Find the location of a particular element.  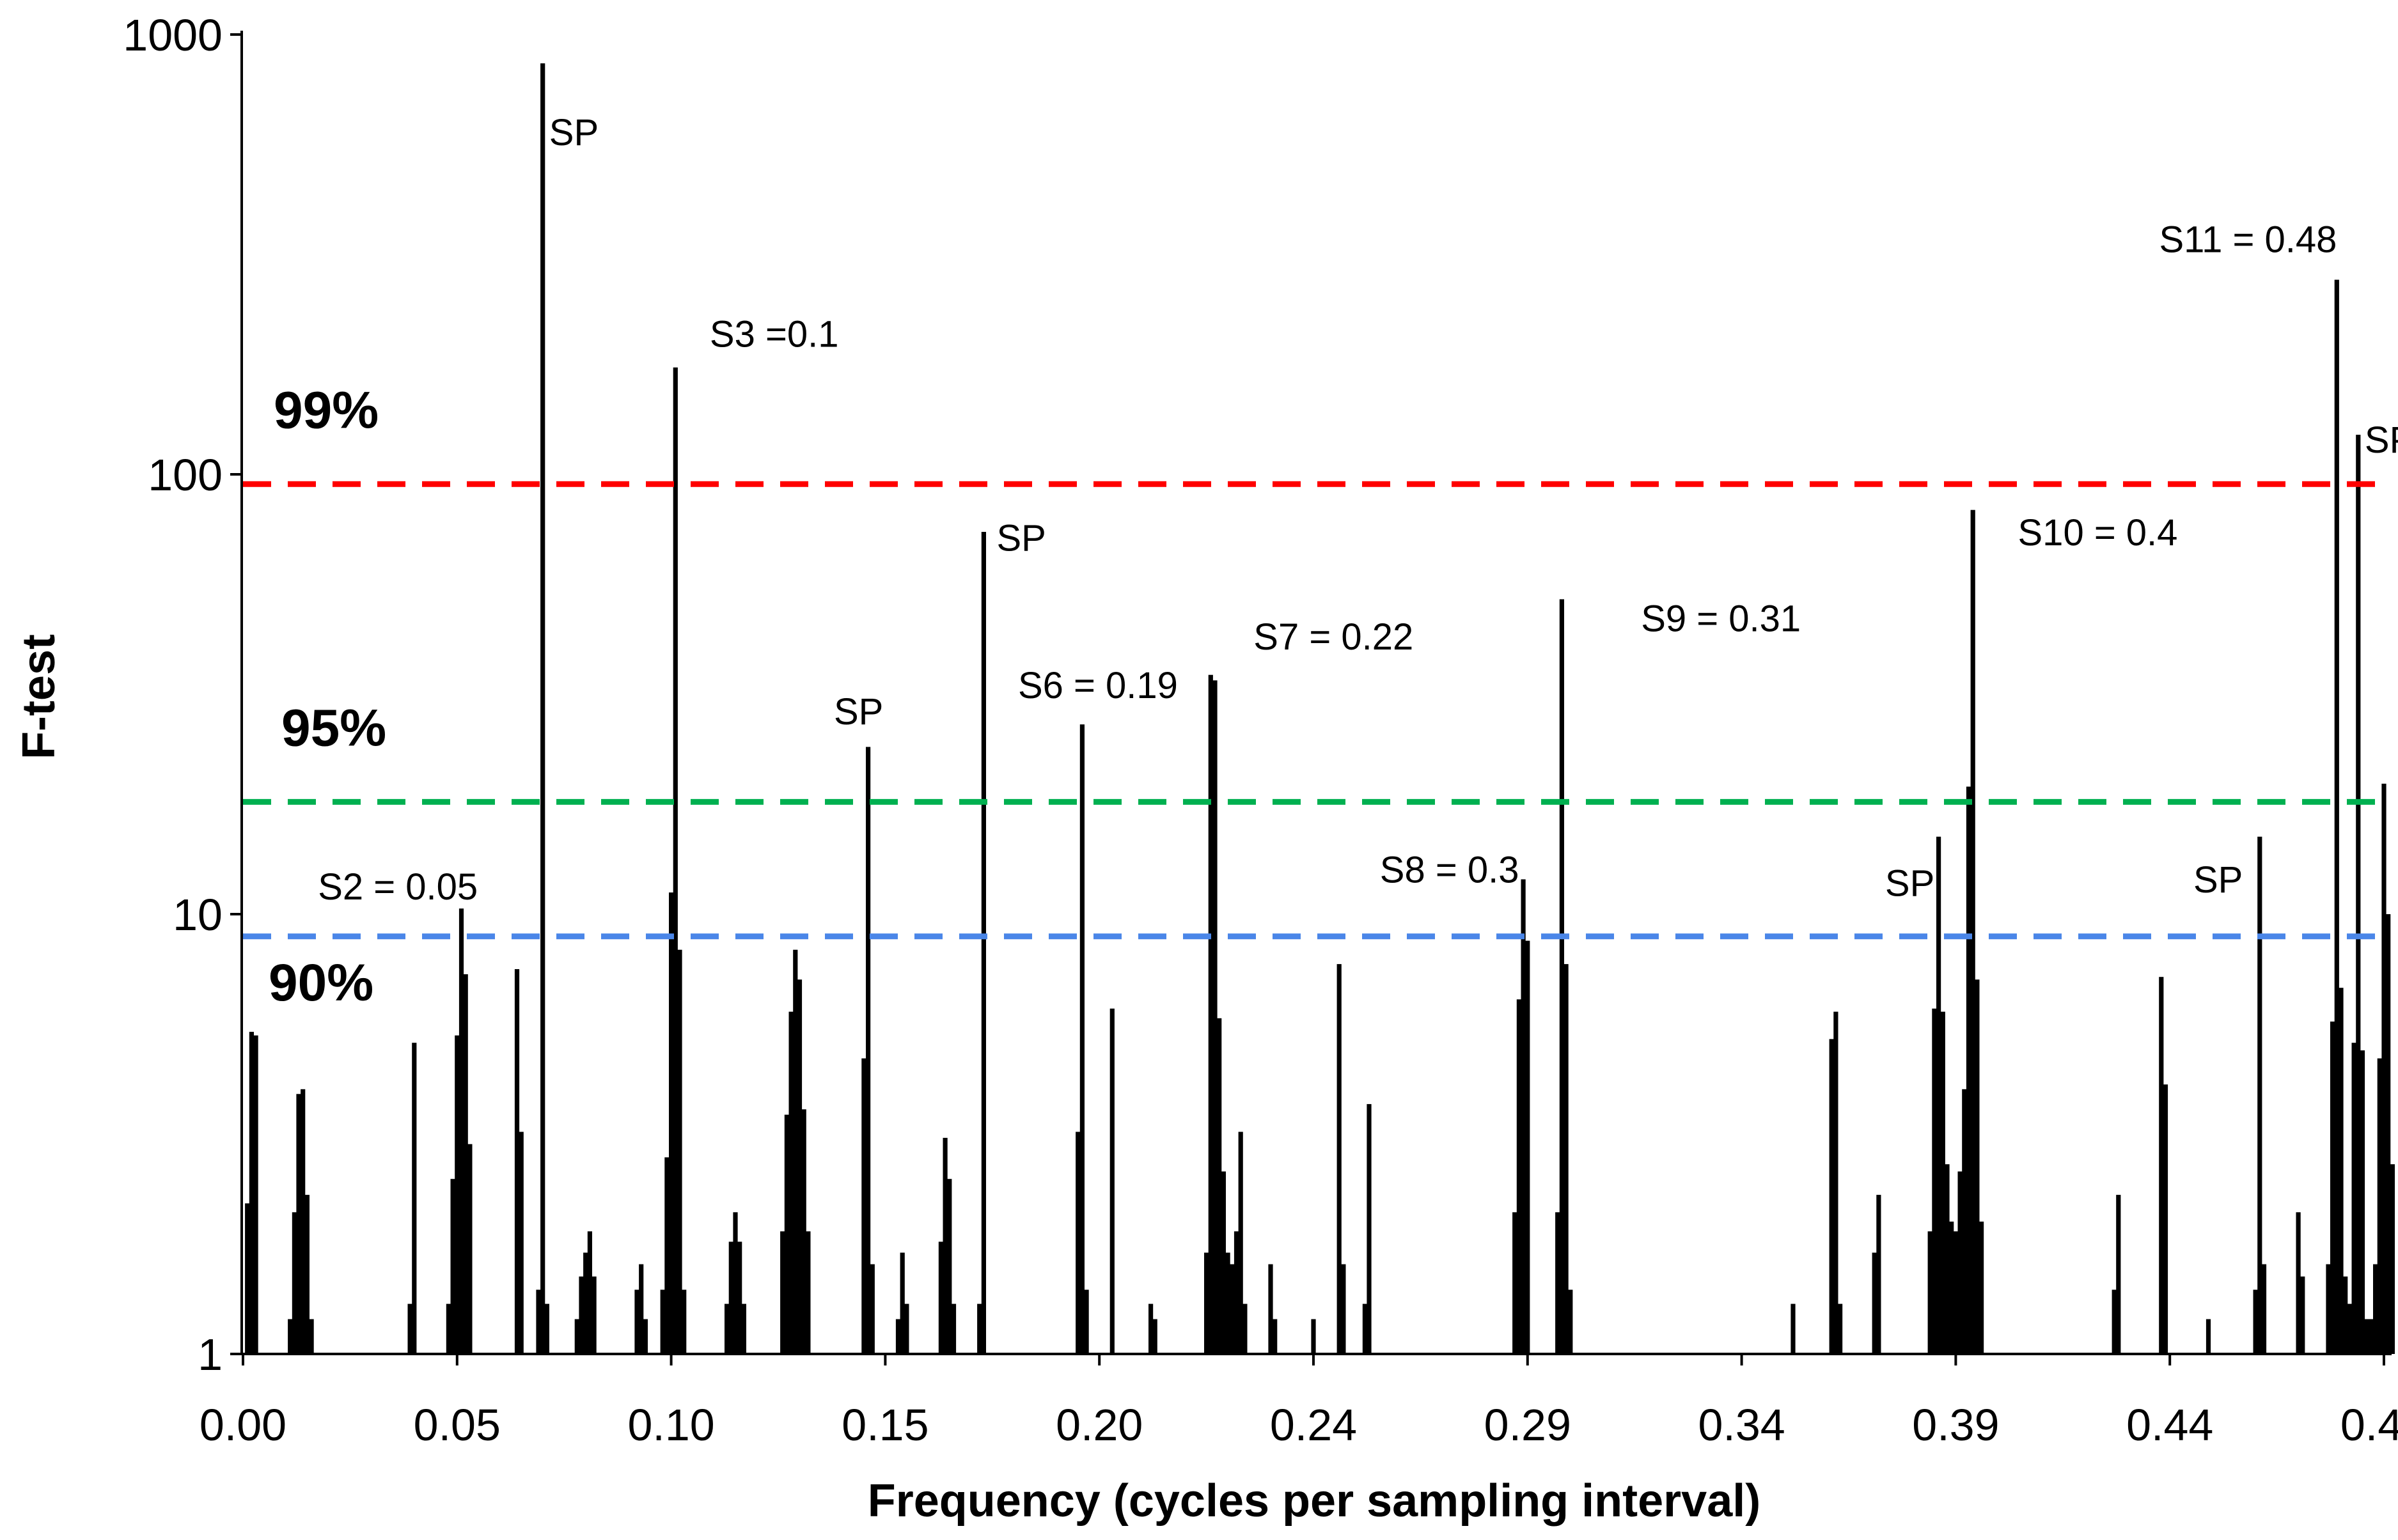

x-tick-label: 0.29 is located at coordinates (1527, 1425).